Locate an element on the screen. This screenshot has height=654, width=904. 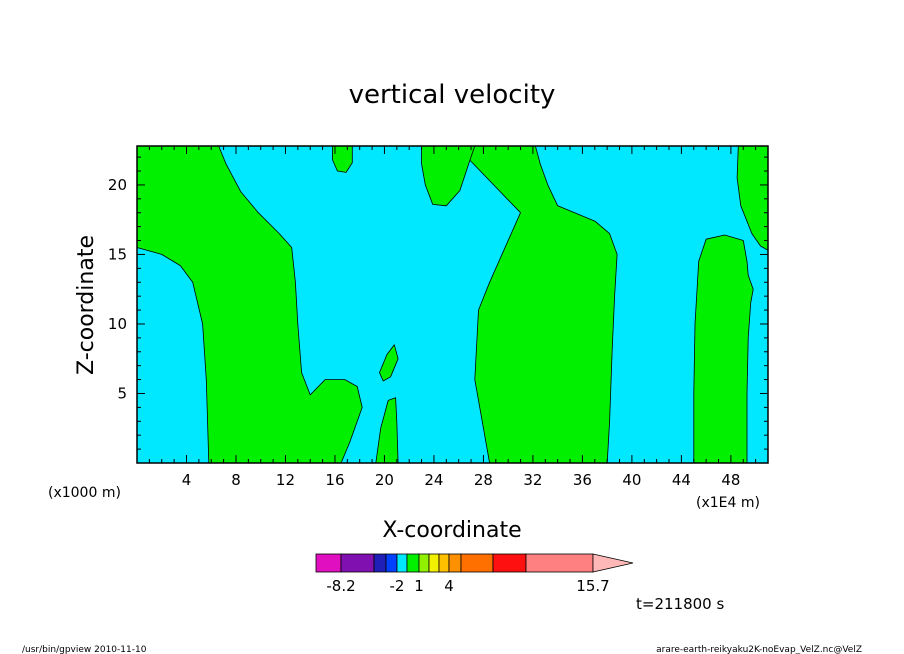
colorbar is located at coordinates (474, 563).